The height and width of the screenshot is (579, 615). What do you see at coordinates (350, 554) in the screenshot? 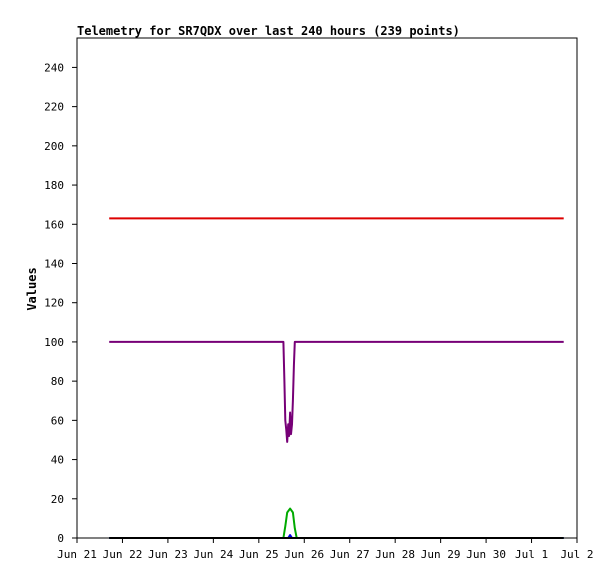
I see `x-tick-label: Jun 27` at bounding box center [350, 554].